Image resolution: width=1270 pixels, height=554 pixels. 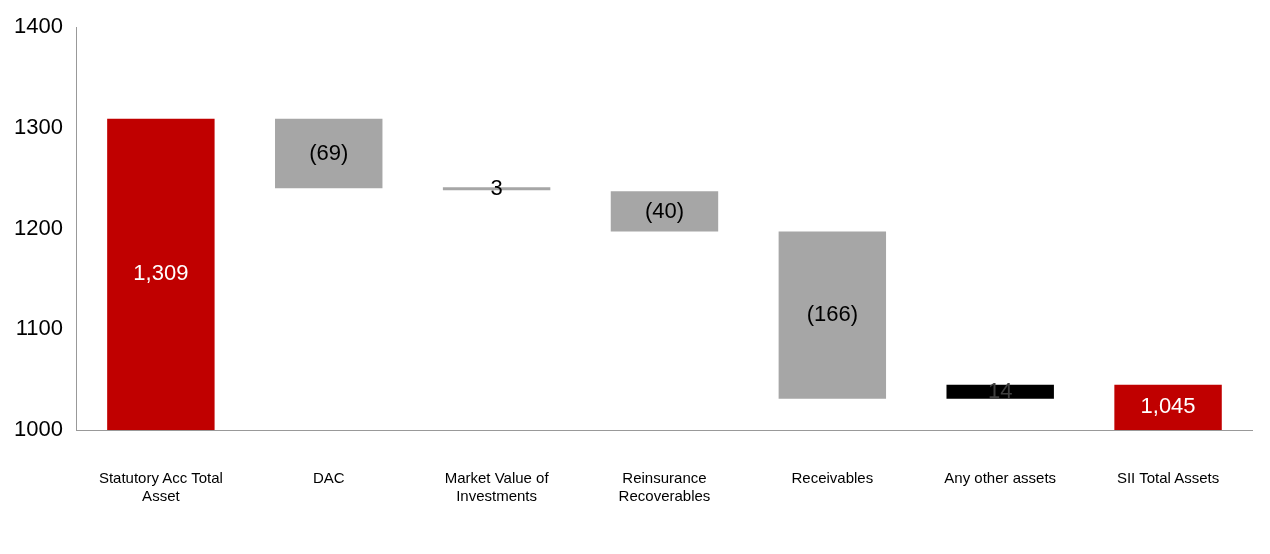 I want to click on data-label: (166), so click(x=832, y=314).